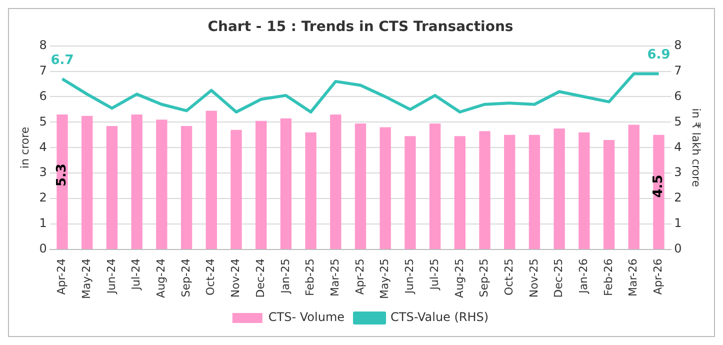 This screenshot has height=345, width=723. I want to click on x-tick-label: Dec-25, so click(559, 278).